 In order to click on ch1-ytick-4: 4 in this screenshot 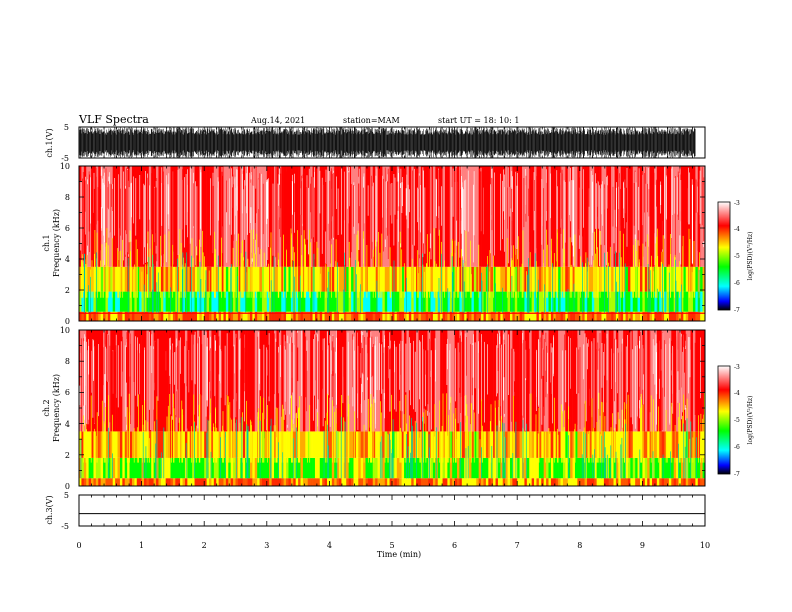, I will do `click(67, 259)`.